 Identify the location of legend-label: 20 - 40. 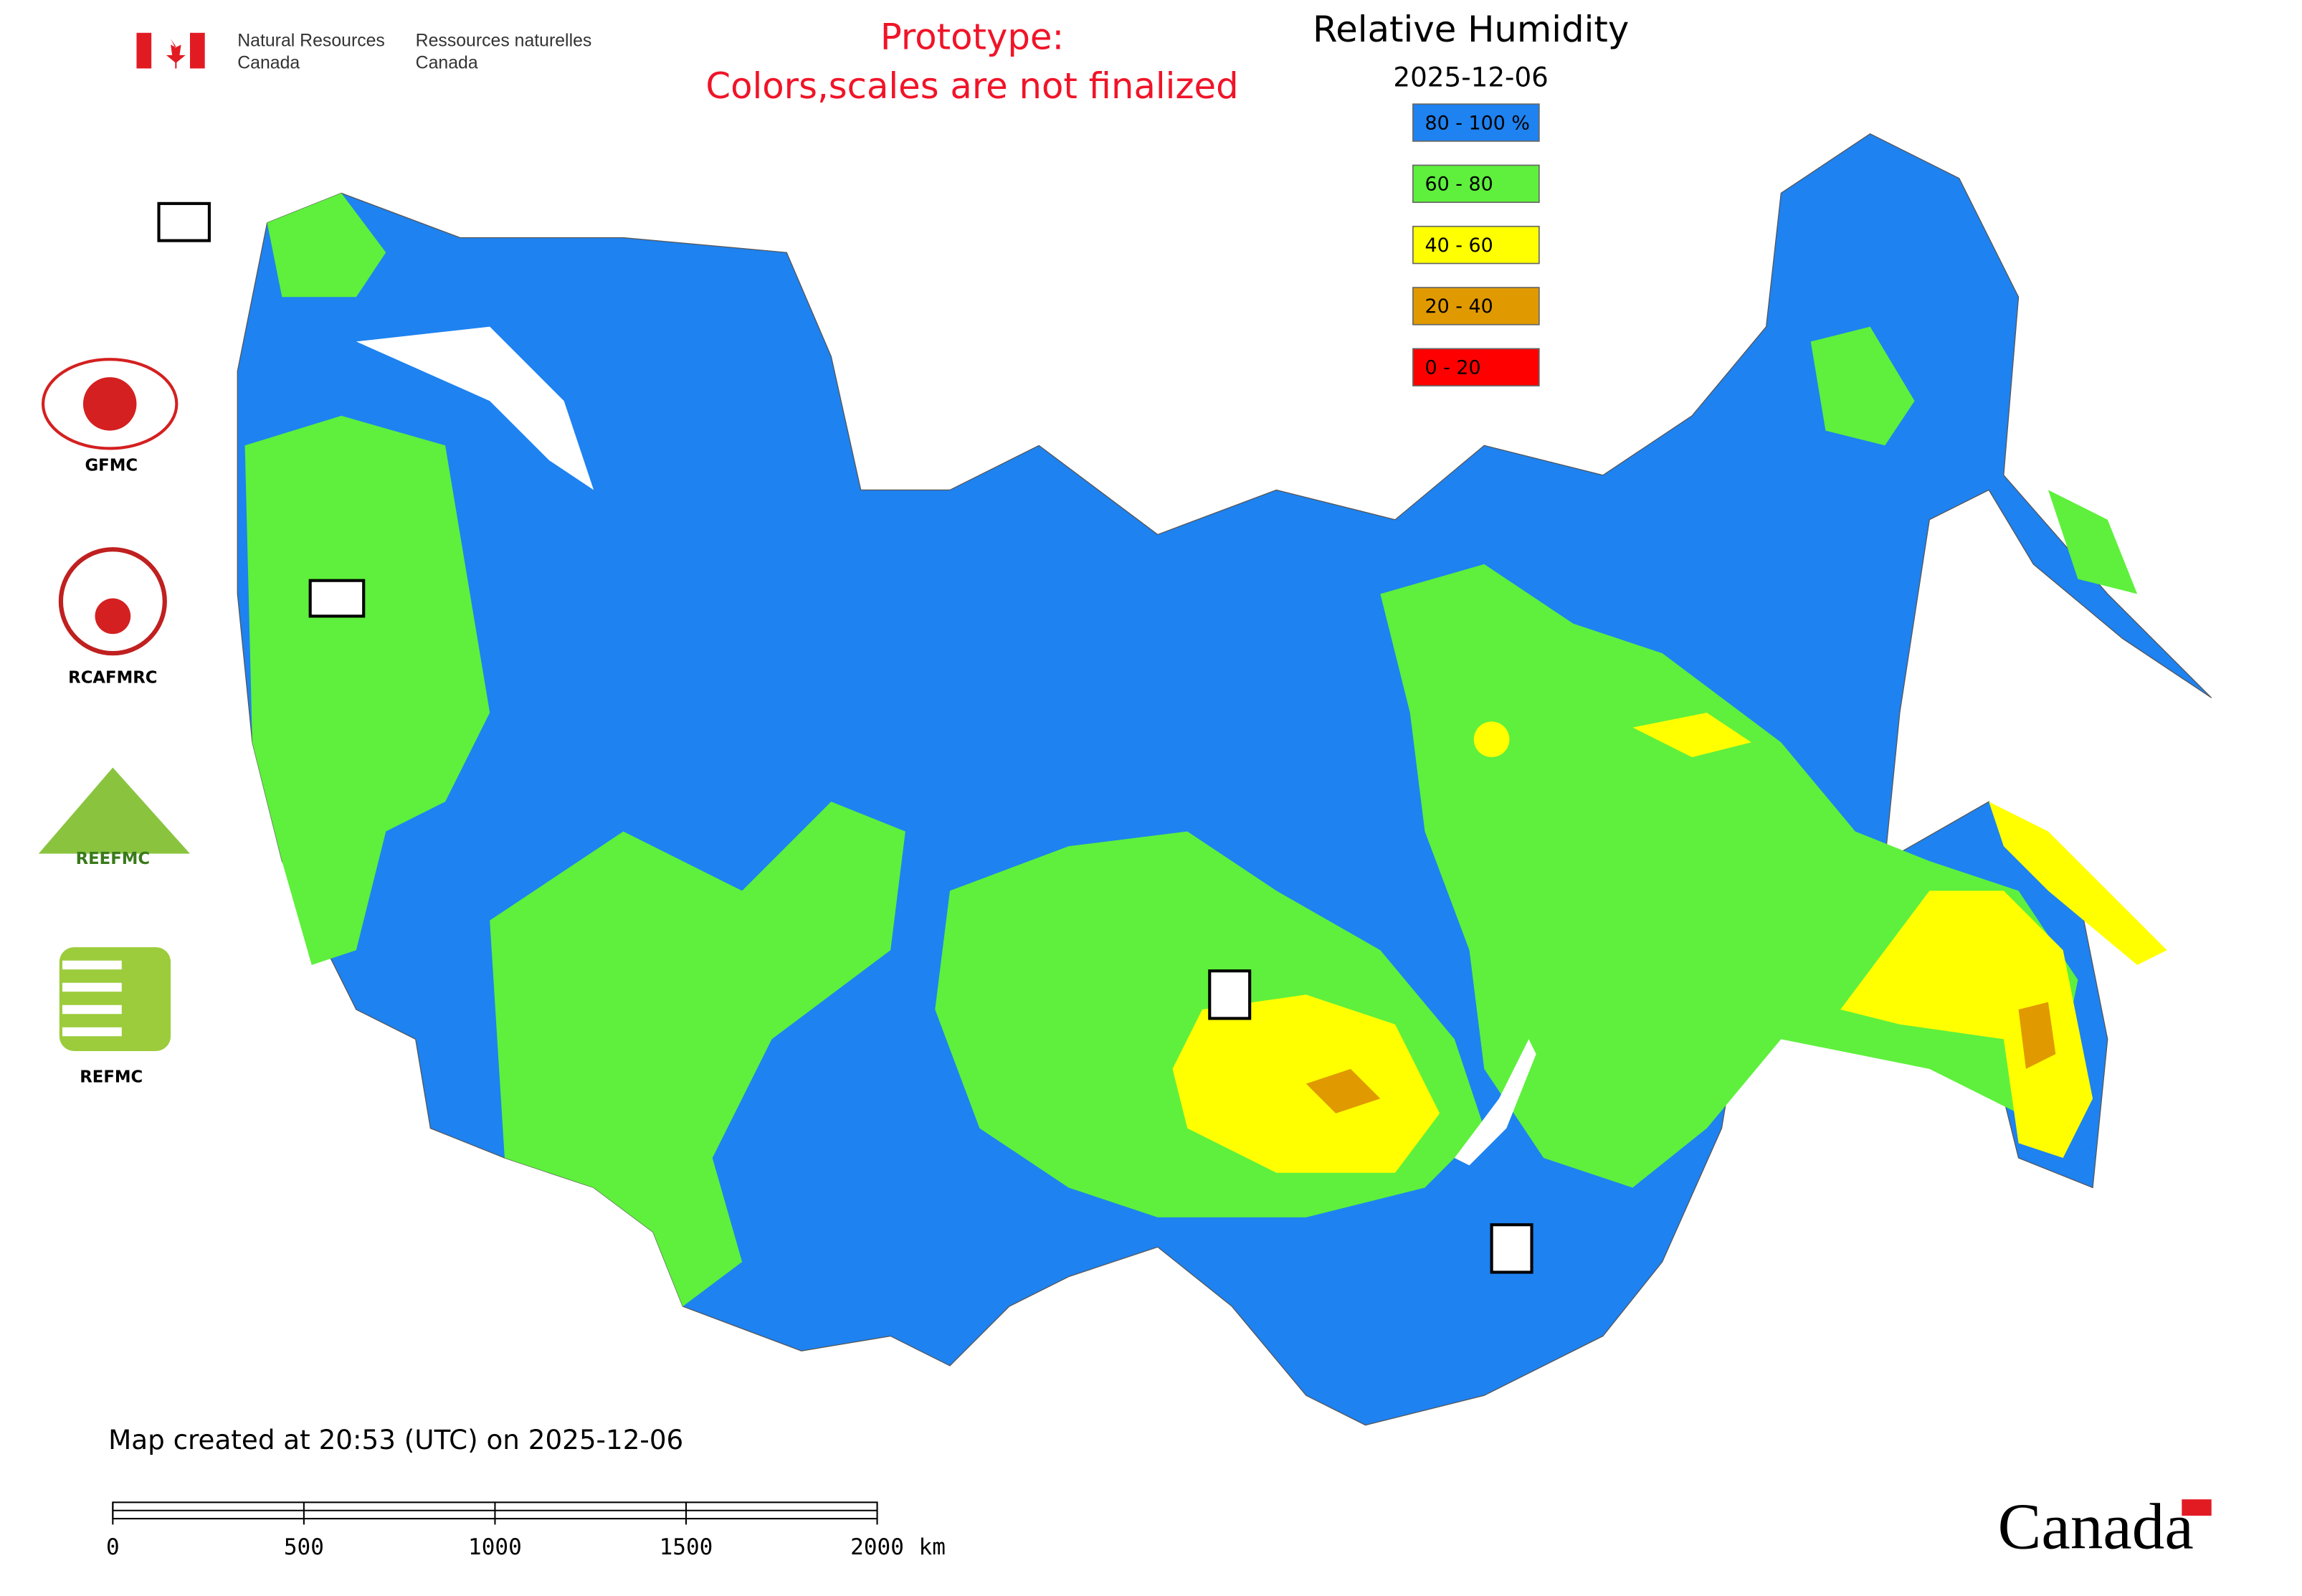
(1459, 306).